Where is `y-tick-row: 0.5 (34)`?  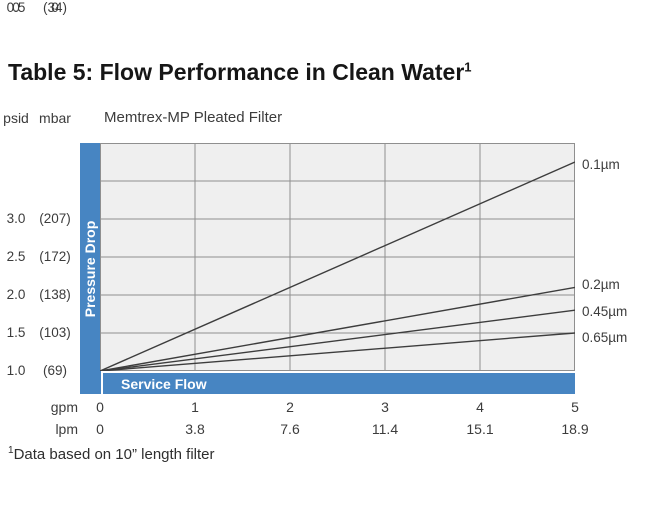
y-tick-row: 0.5 (34) is located at coordinates (39, 7).